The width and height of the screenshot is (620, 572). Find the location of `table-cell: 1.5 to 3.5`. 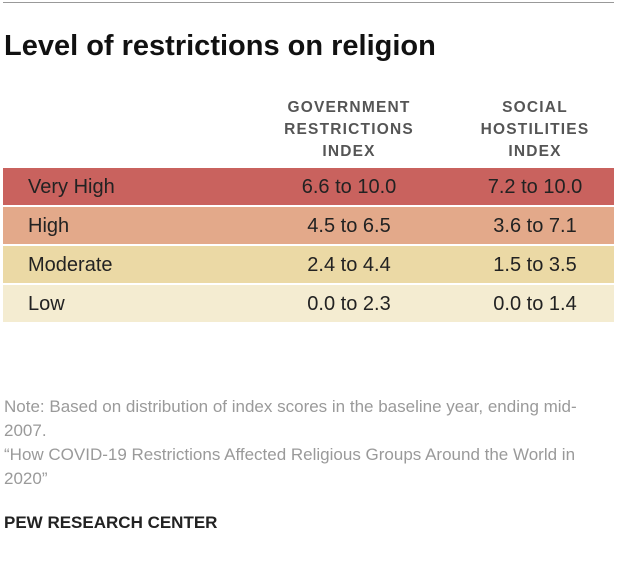

table-cell: 1.5 to 3.5 is located at coordinates (535, 265).